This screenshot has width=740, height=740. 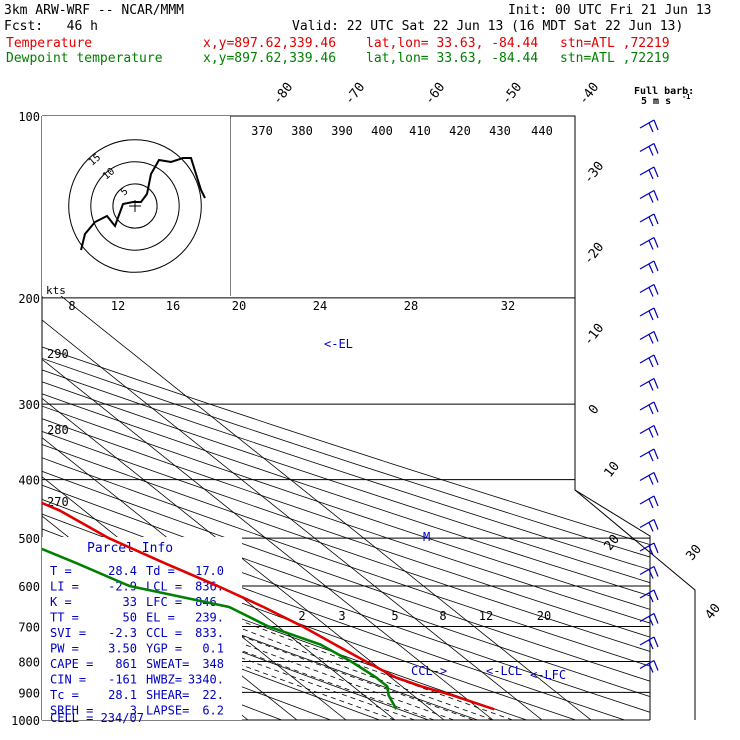 What do you see at coordinates (394, 616) in the screenshot?
I see `mixing-ratio-label: 5` at bounding box center [394, 616].